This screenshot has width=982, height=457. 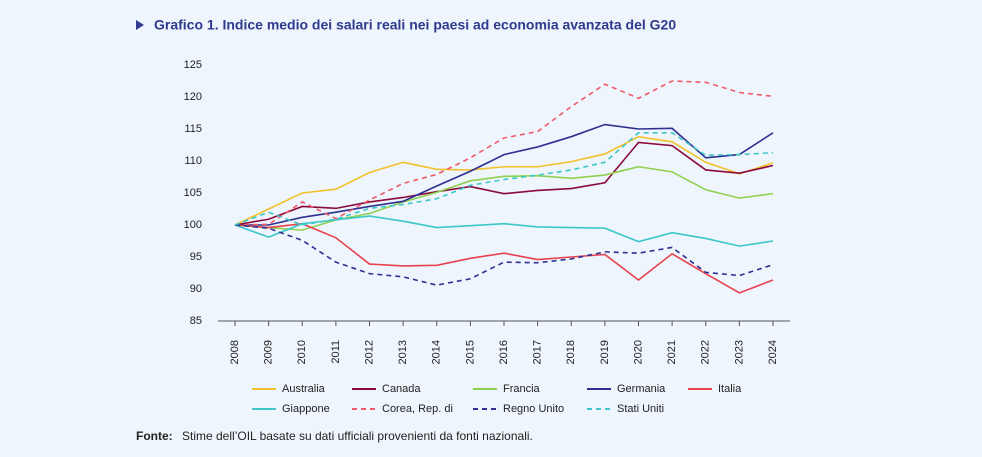 What do you see at coordinates (306, 409) in the screenshot?
I see `legend-label: Giappone` at bounding box center [306, 409].